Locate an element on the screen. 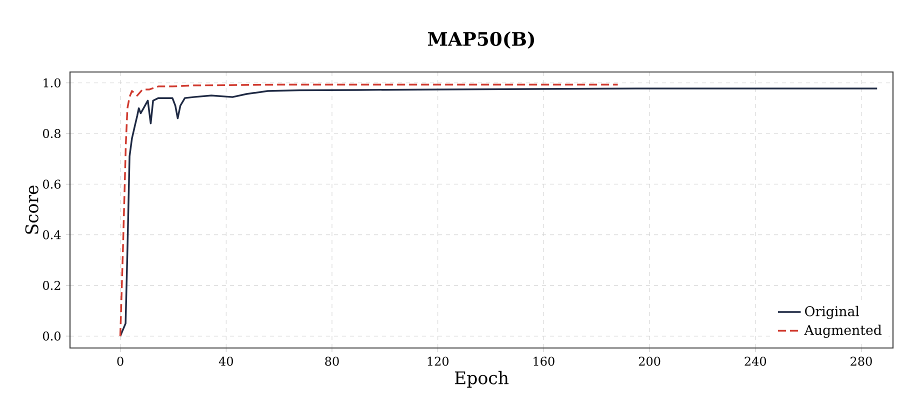  x-tick-label: 160 is located at coordinates (544, 361).